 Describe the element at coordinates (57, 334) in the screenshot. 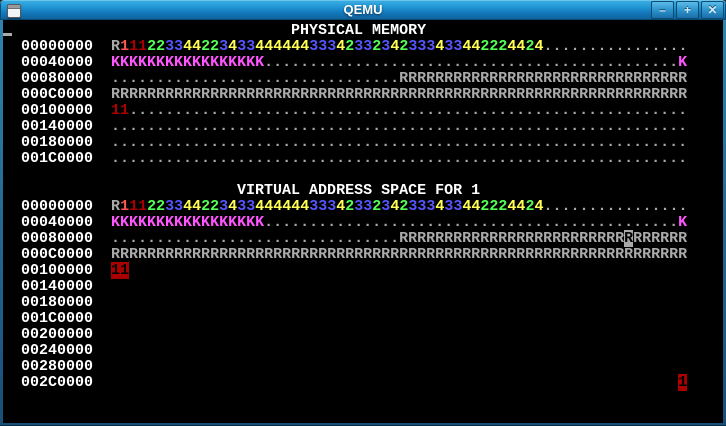

I see `text-run: 00200000` at that location.